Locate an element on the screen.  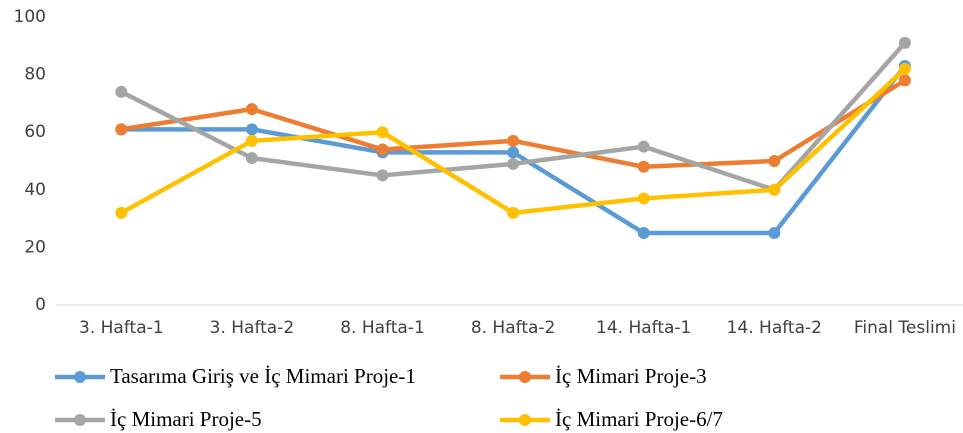
x-tick-label: 8. Hafta-1 is located at coordinates (382, 328).